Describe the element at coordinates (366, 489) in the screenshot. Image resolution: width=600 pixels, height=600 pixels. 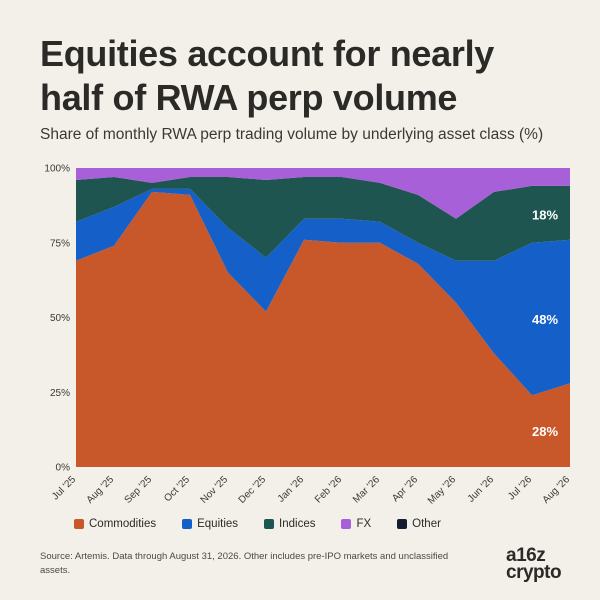
I see `x-tick-label: Mar '26` at that location.